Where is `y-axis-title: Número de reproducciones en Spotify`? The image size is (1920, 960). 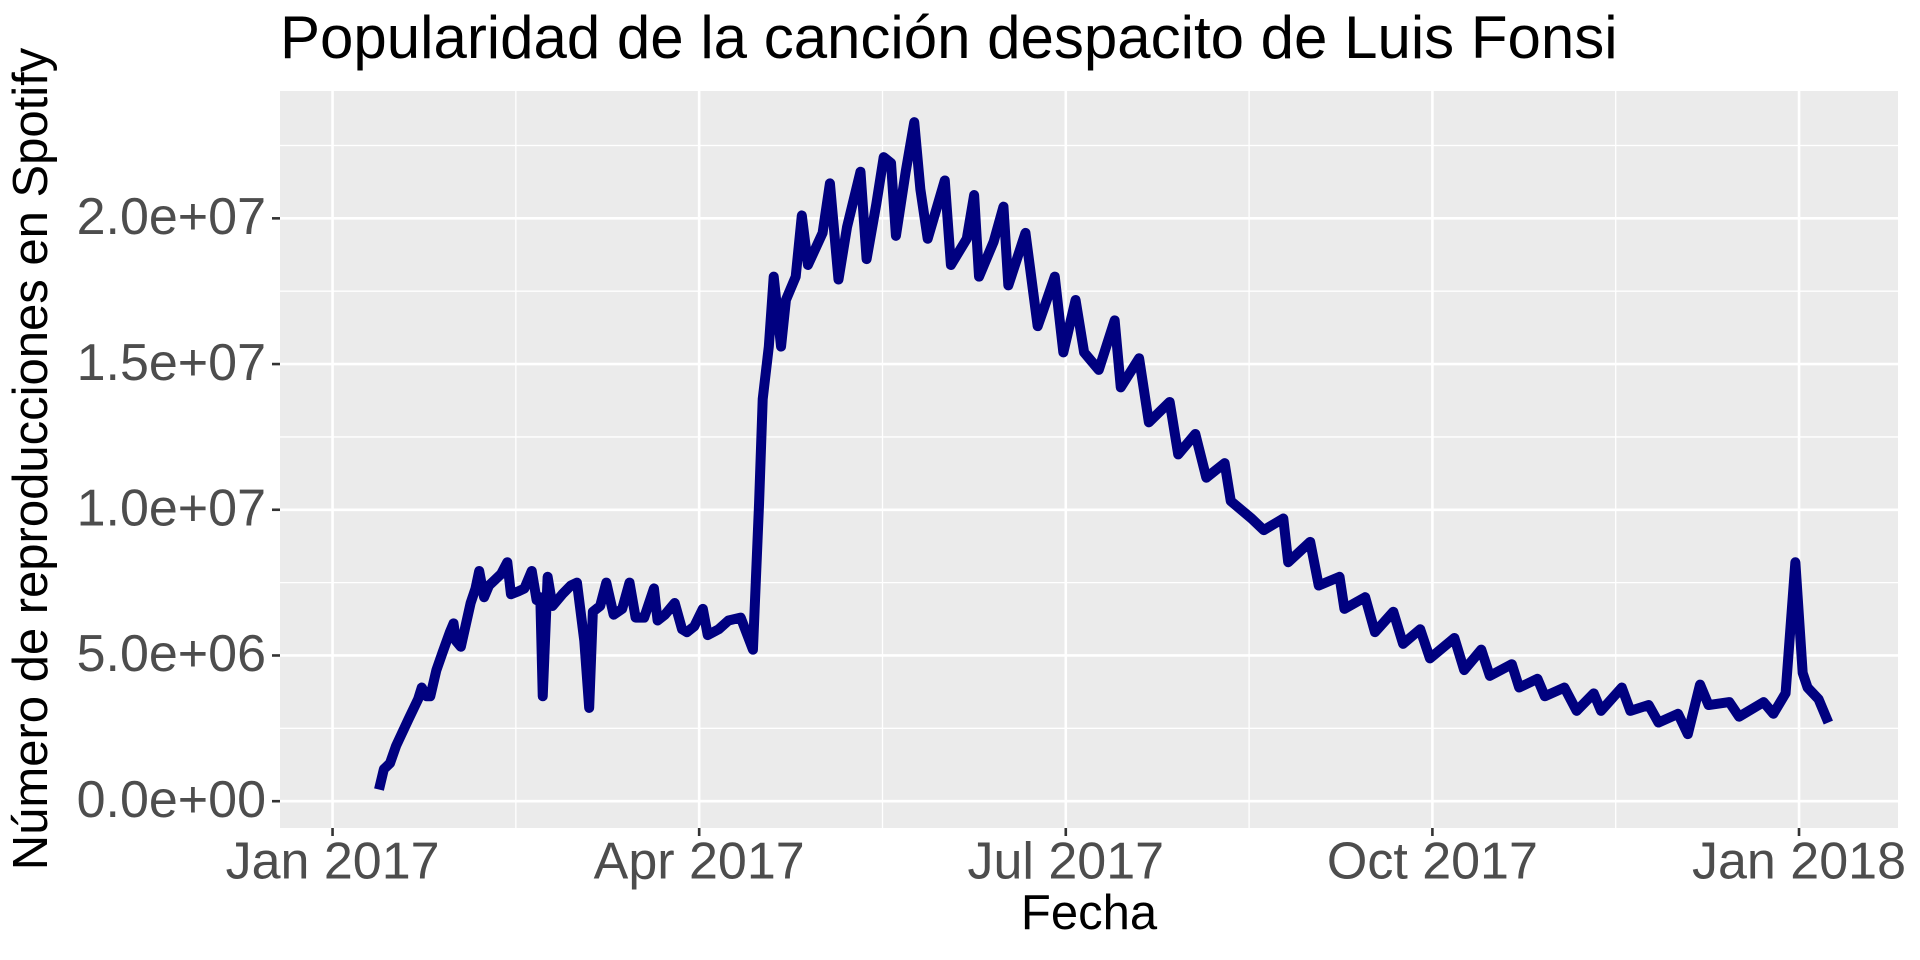 y-axis-title: Número de reproducciones en Spotify is located at coordinates (31, 458).